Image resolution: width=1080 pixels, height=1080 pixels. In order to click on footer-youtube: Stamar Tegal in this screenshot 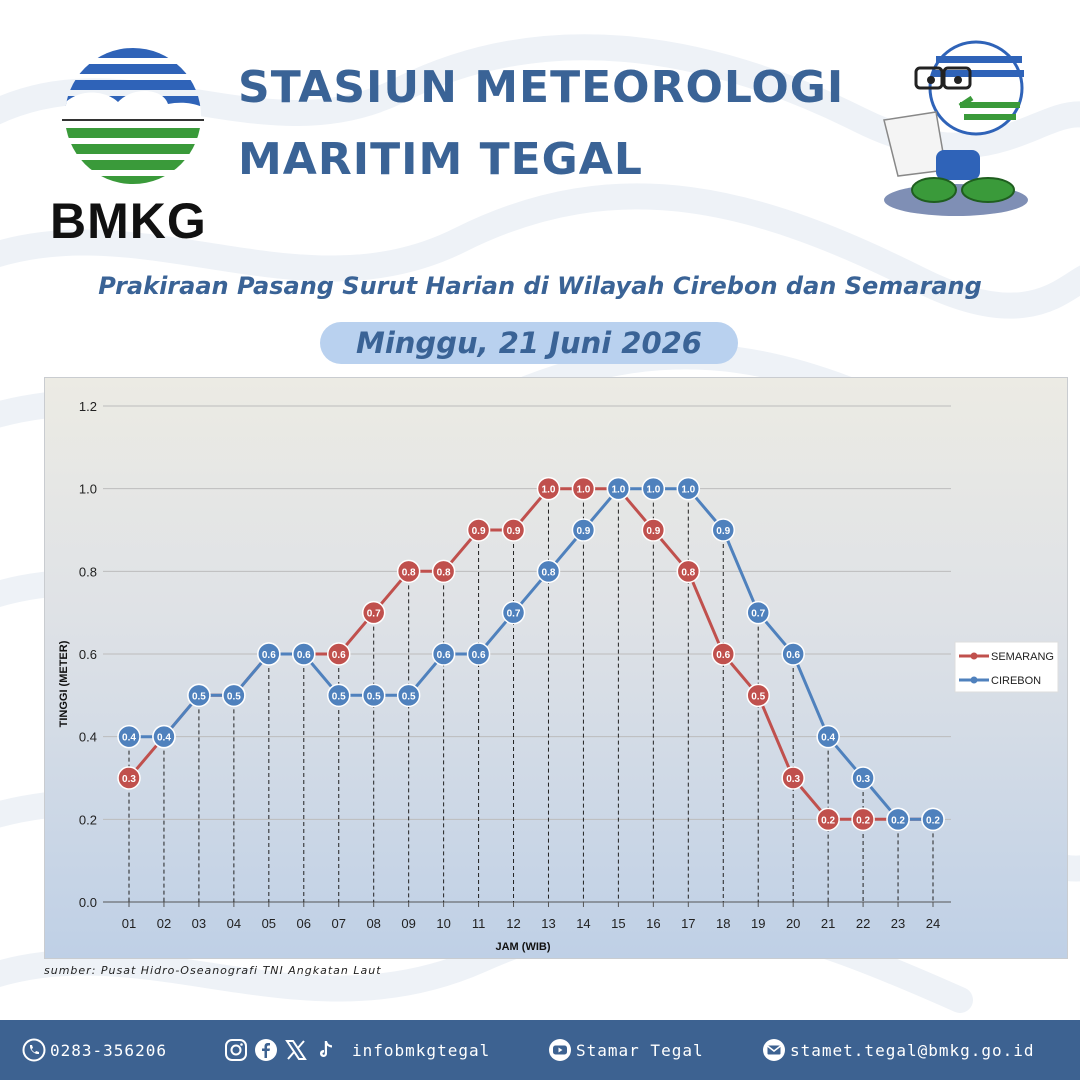, I will do `click(626, 1050)`.